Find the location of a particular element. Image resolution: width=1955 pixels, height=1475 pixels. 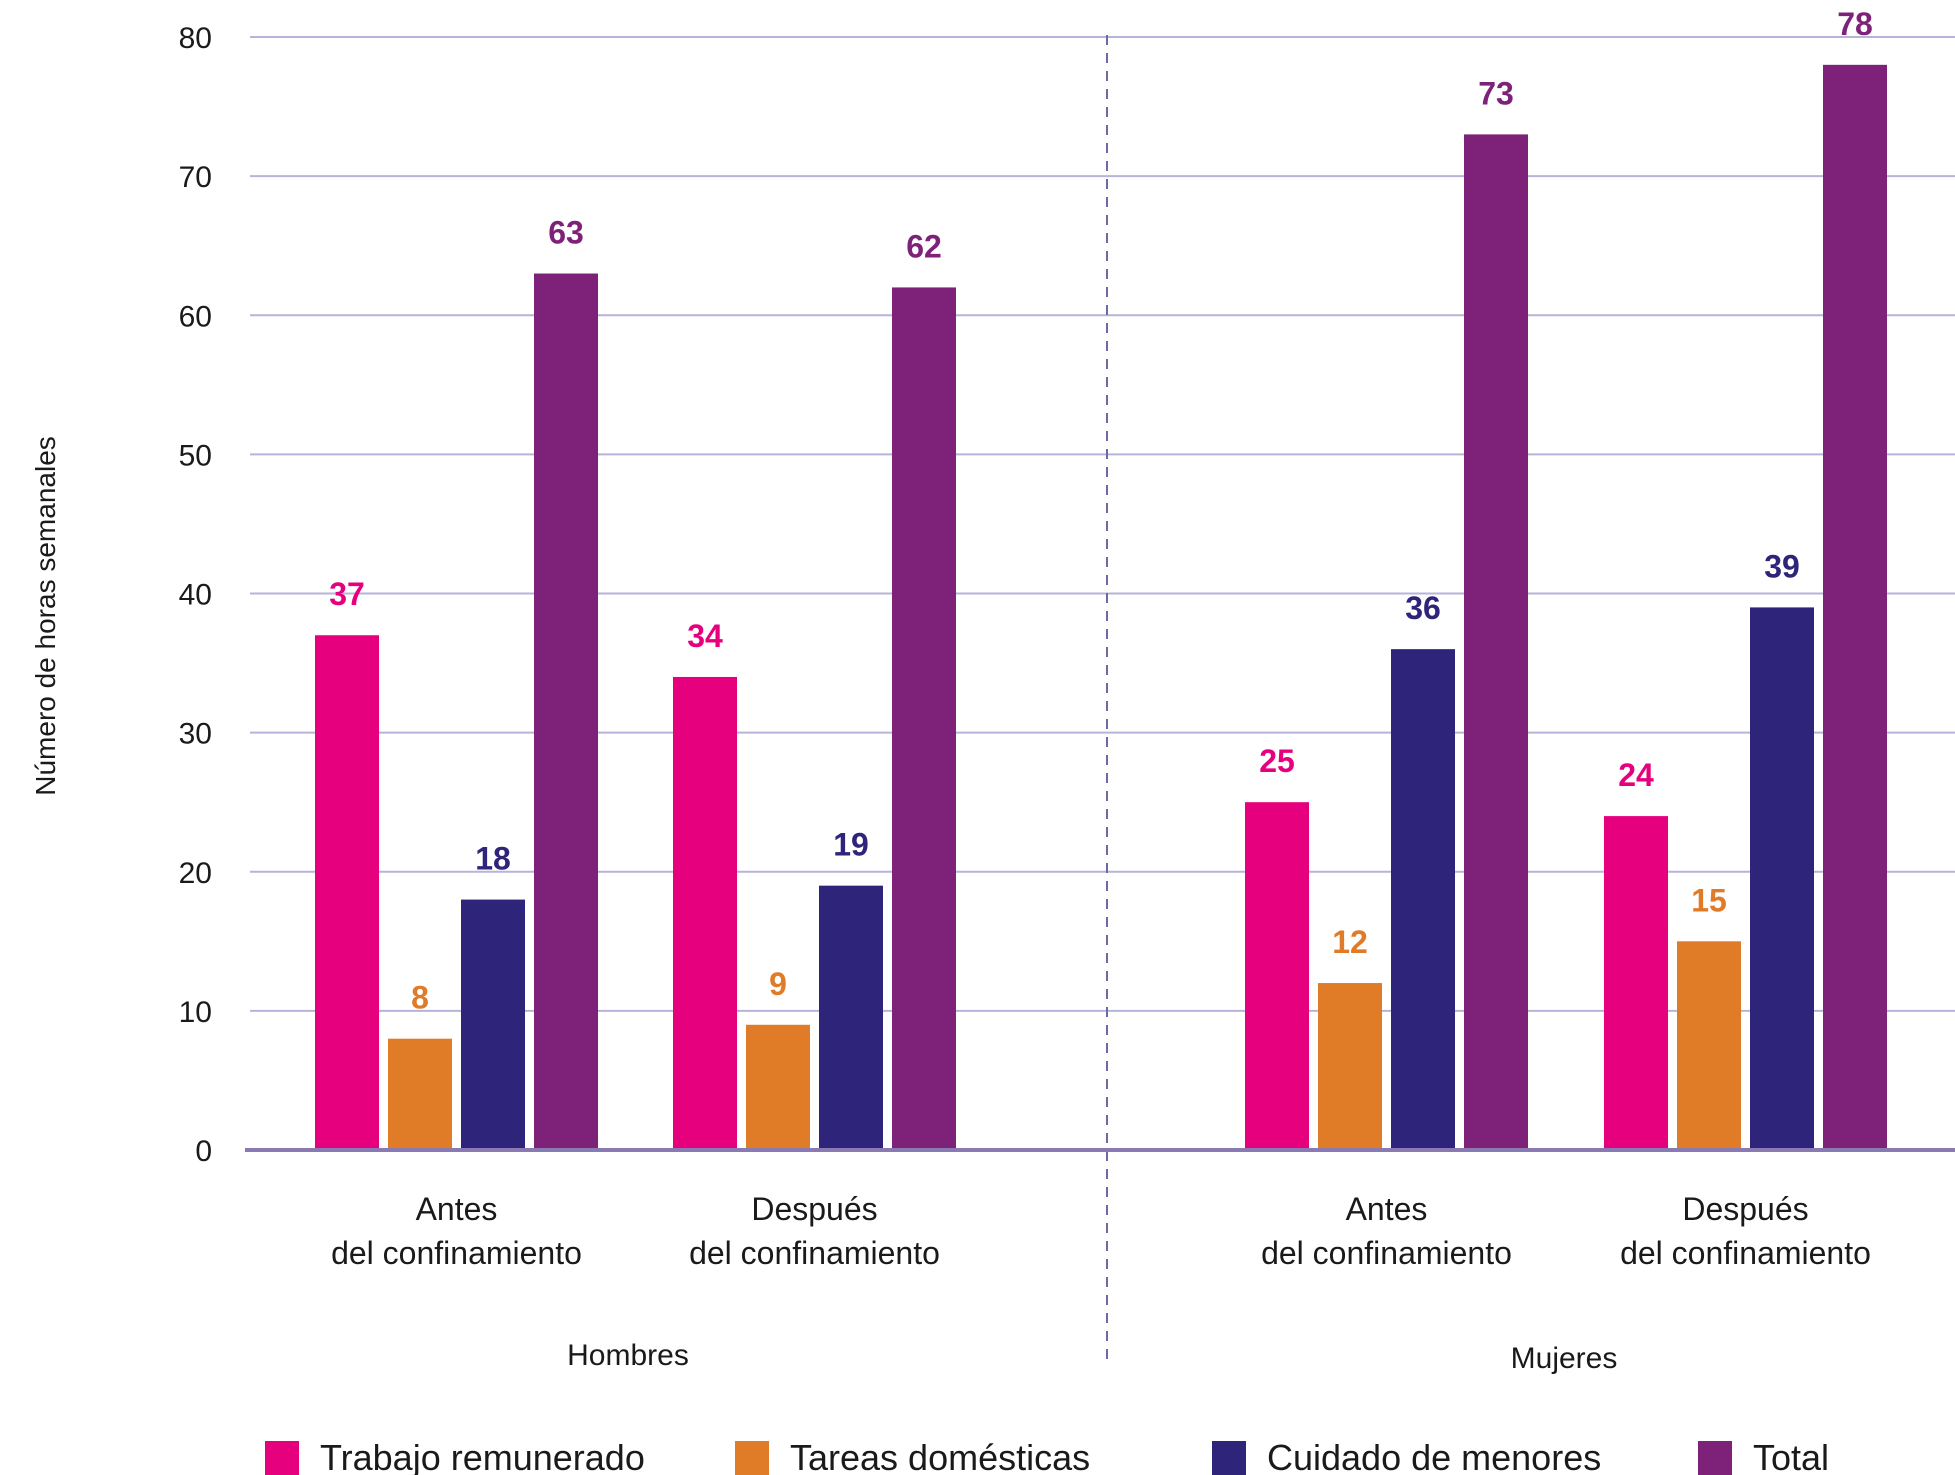

data-label: 36 is located at coordinates (1423, 608).